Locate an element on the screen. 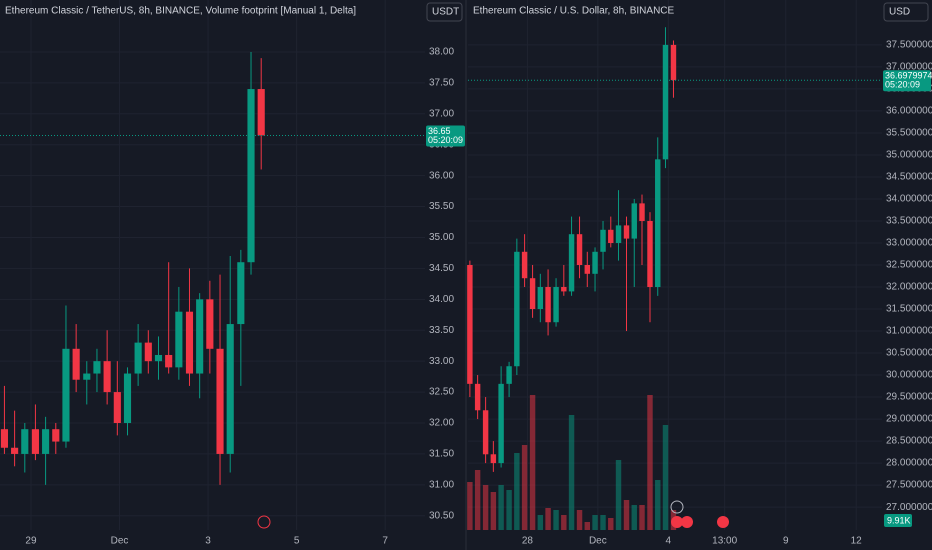  last-price-label: 36.65 is located at coordinates (439, 131).